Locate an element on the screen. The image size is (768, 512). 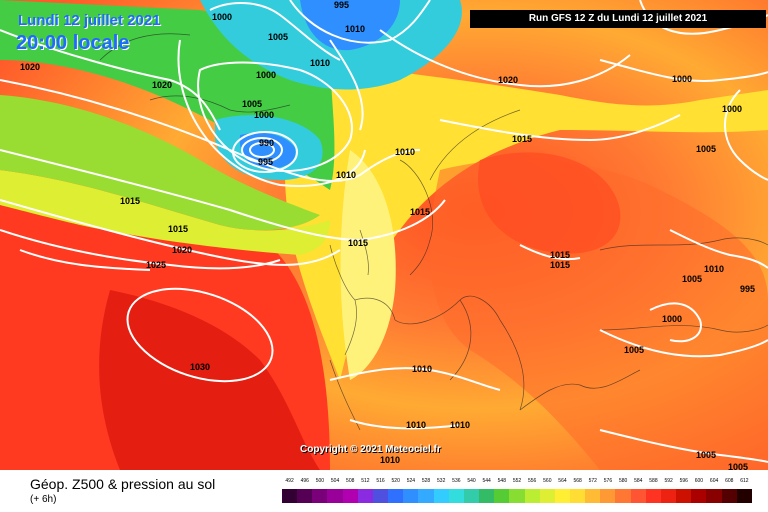
map-time-title: 20:00 locale is located at coordinates (73, 43).